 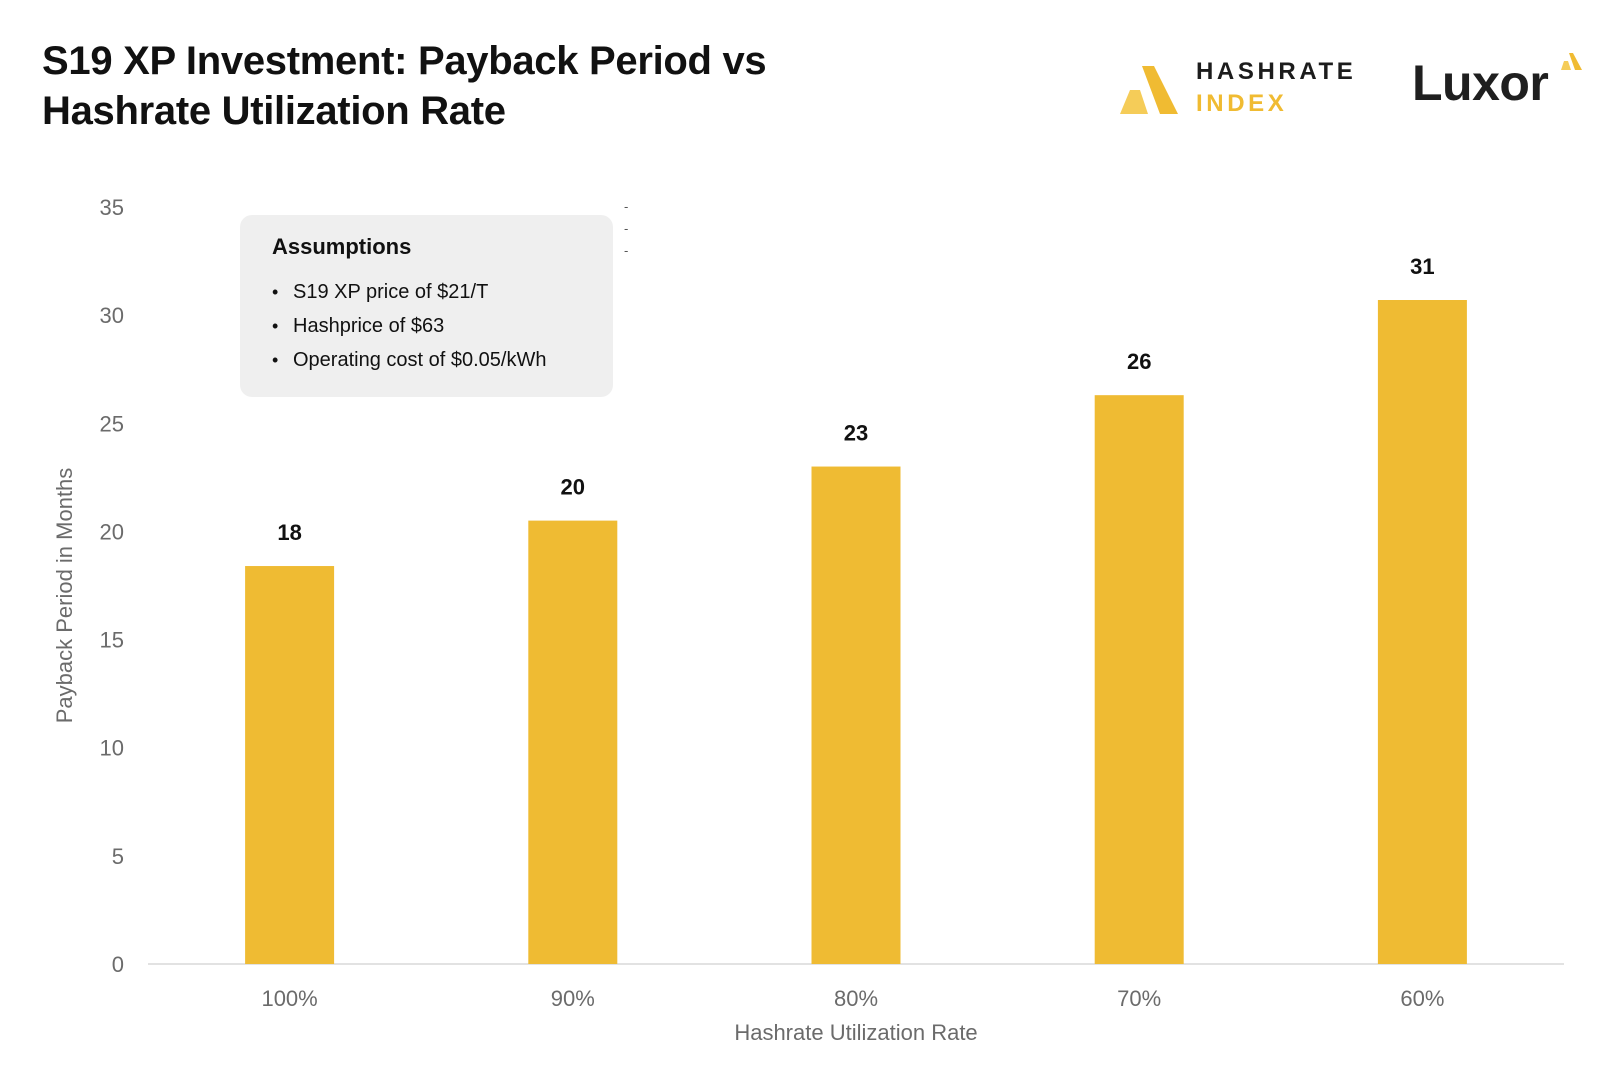 What do you see at coordinates (1149, 90) in the screenshot?
I see `hashrate-index-logo-icon` at bounding box center [1149, 90].